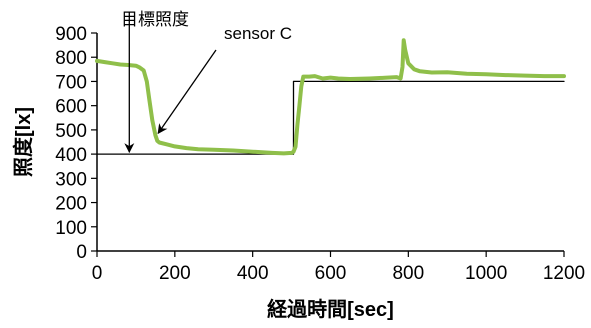 Image resolution: width=591 pixels, height=328 pixels. Describe the element at coordinates (71, 228) in the screenshot. I see `y-tick-label-100: 100` at that location.